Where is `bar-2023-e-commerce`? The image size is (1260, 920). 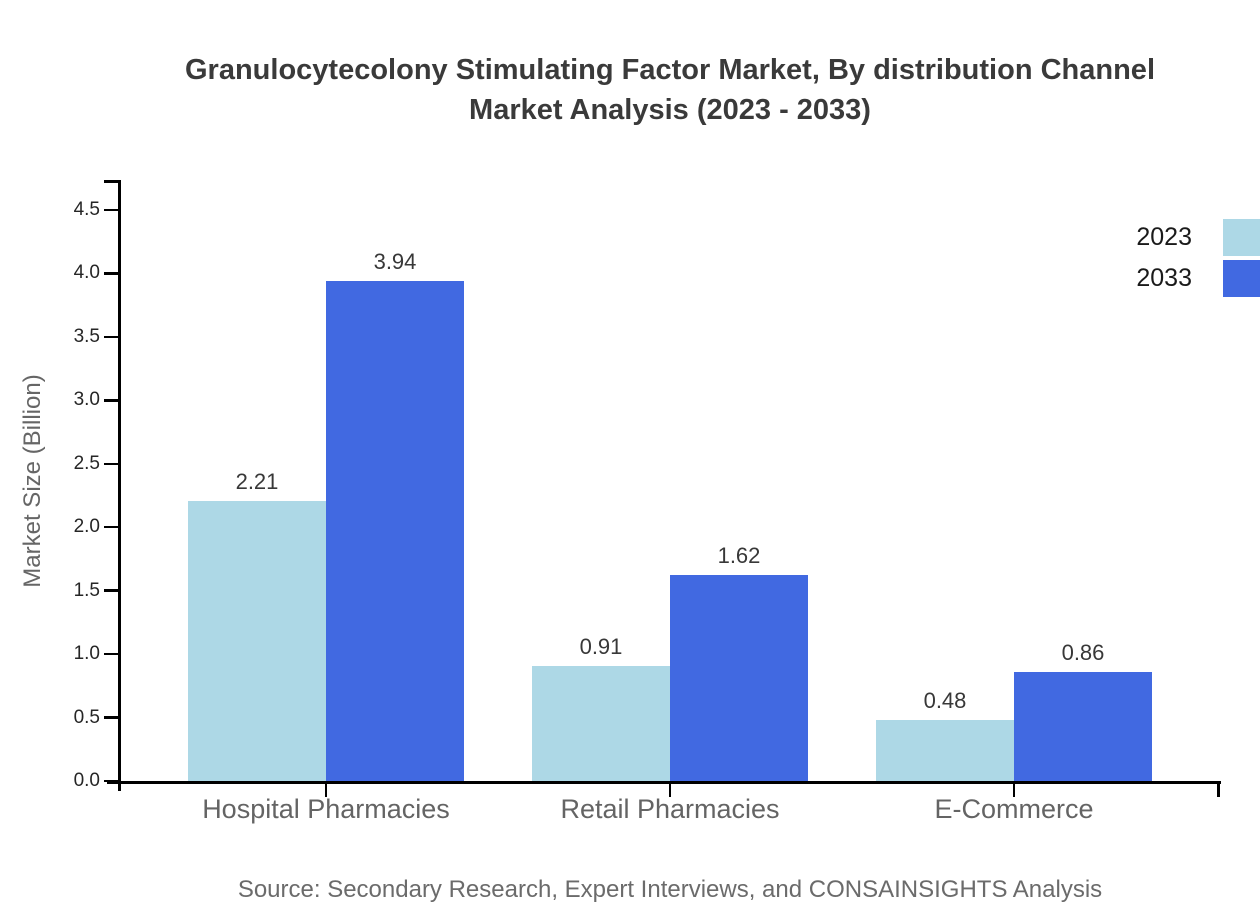 bar-2023-e-commerce is located at coordinates (945, 750).